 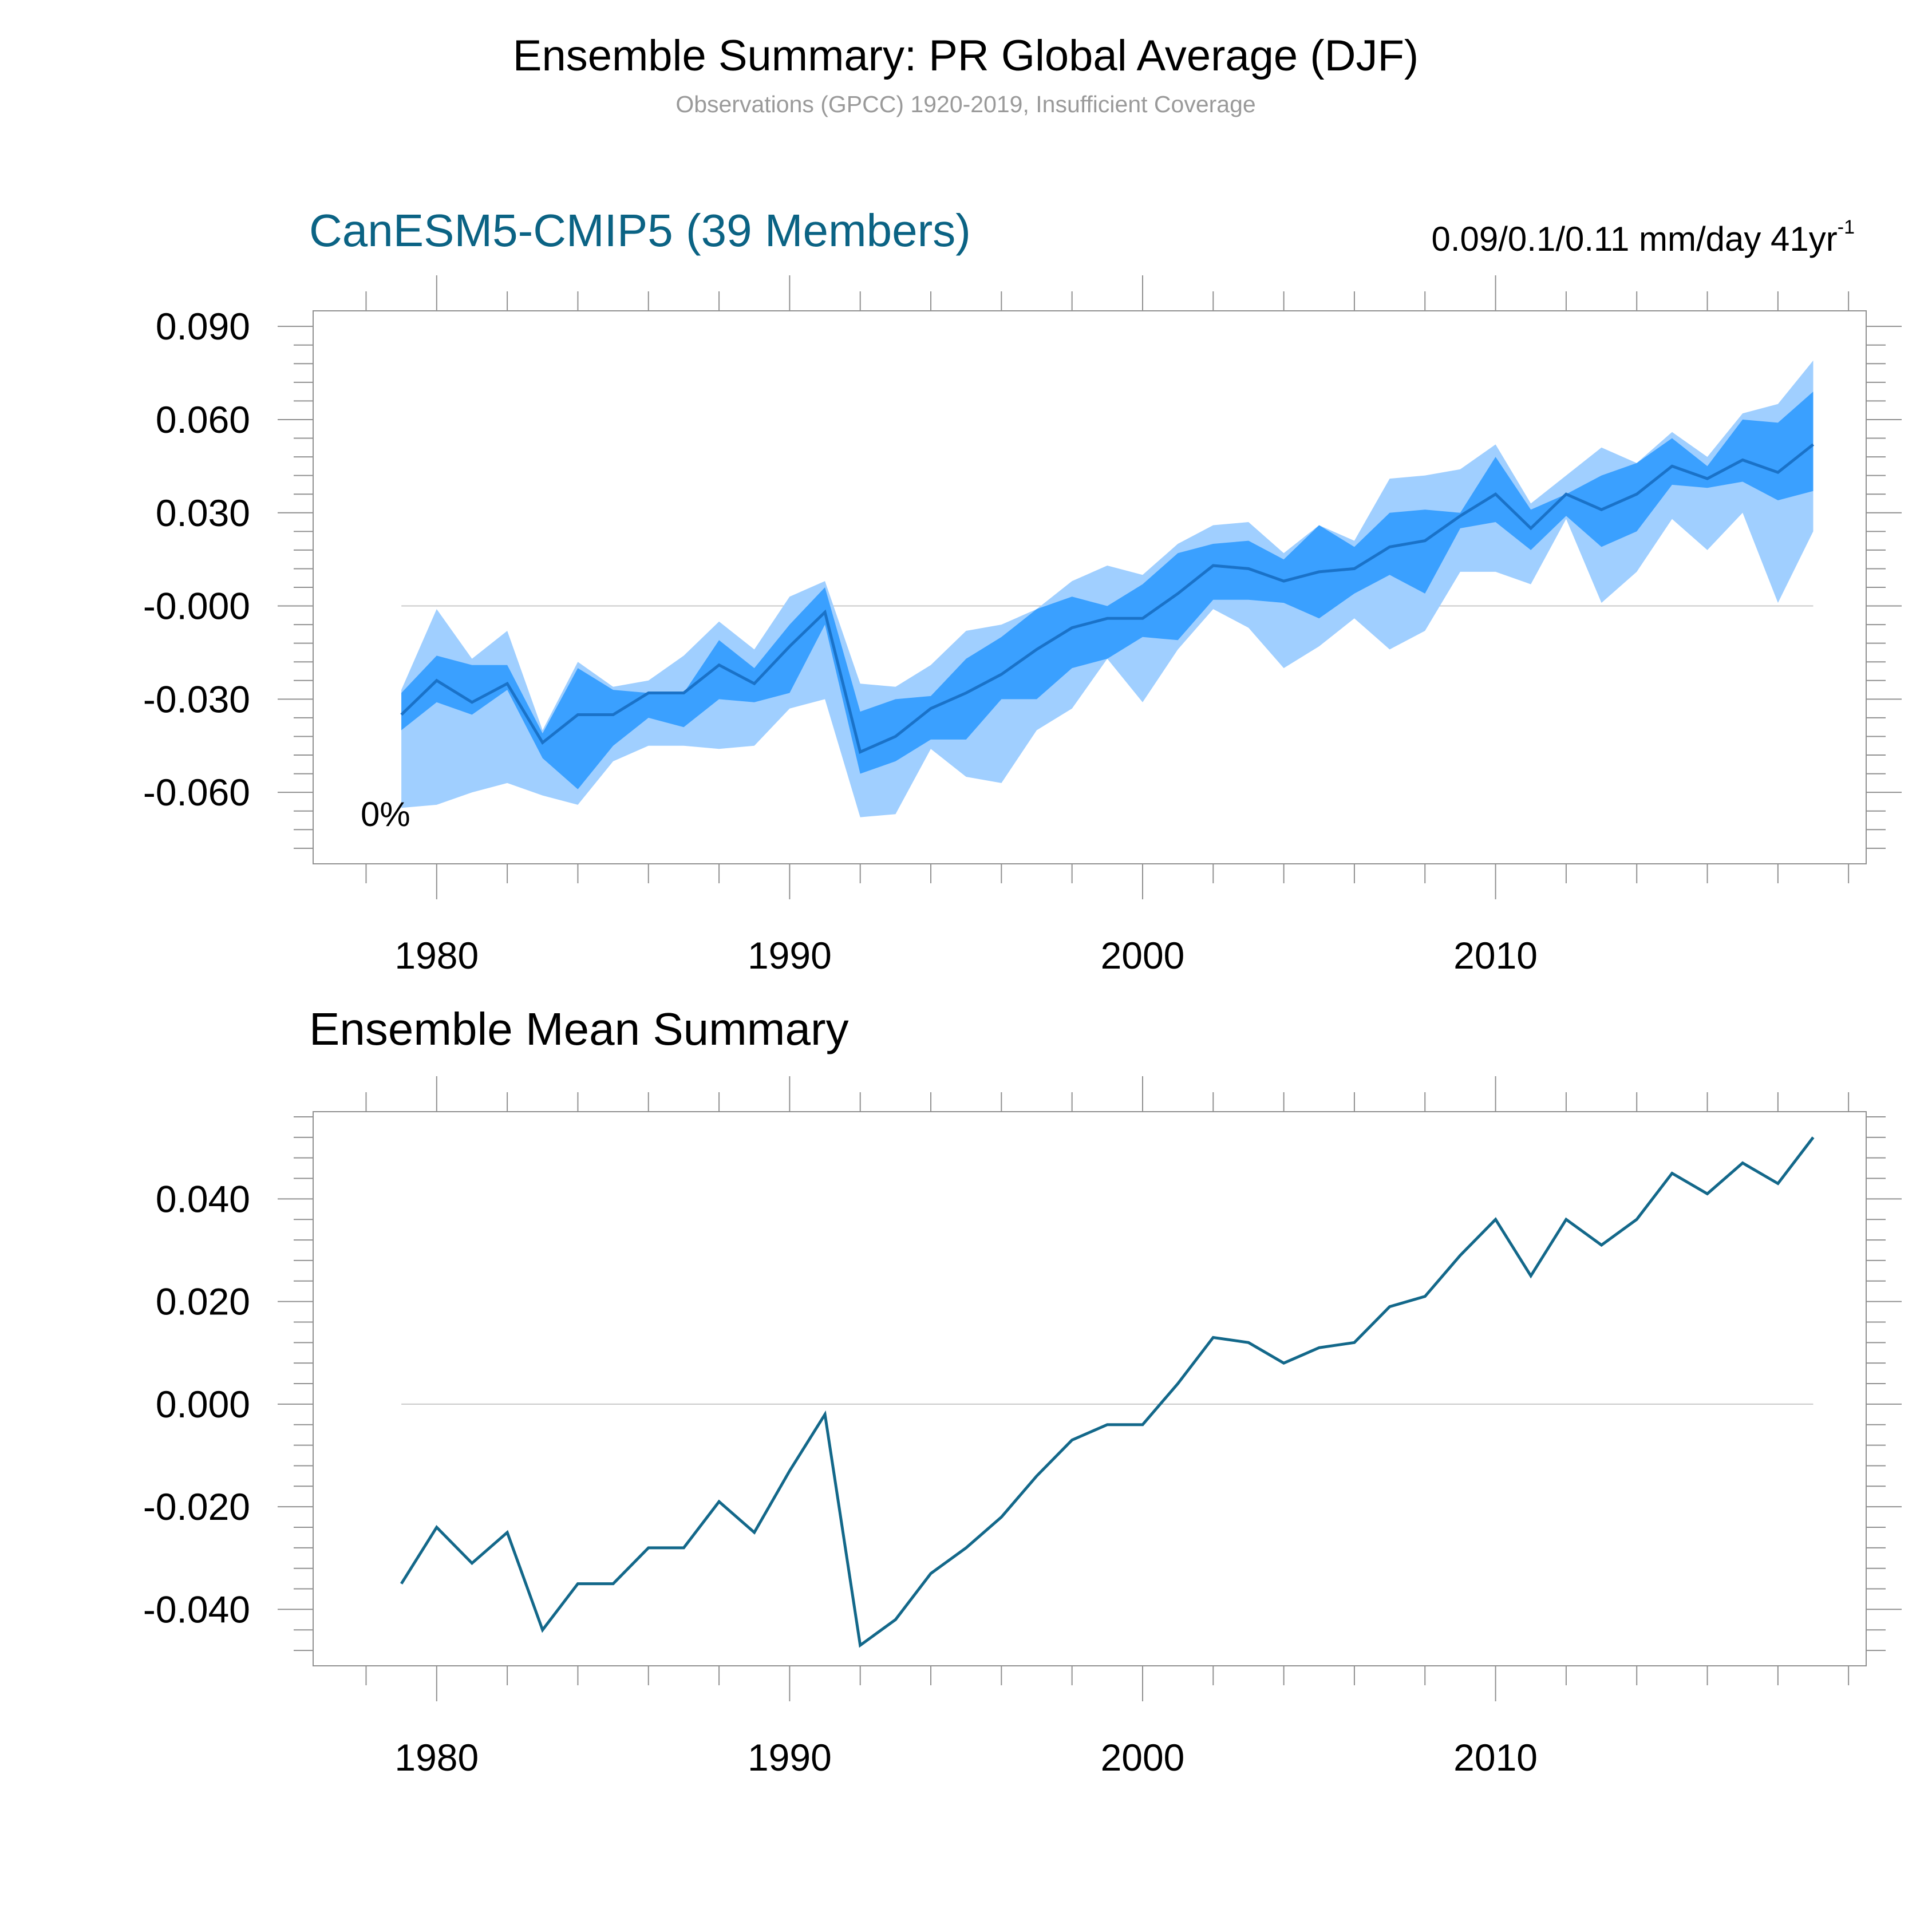 What do you see at coordinates (196, 606) in the screenshot?
I see `y-tick-label: -0.000` at bounding box center [196, 606].